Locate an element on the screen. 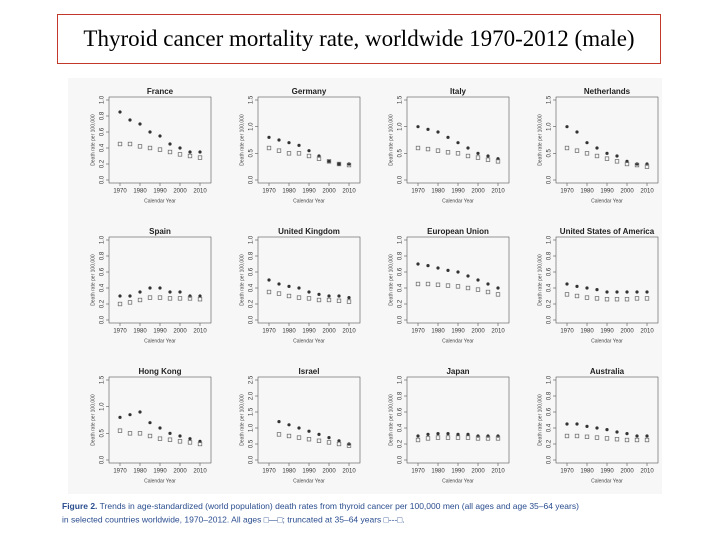 Image resolution: width=720 pixels, height=540 pixels. panel-title: Israel is located at coordinates (309, 371).